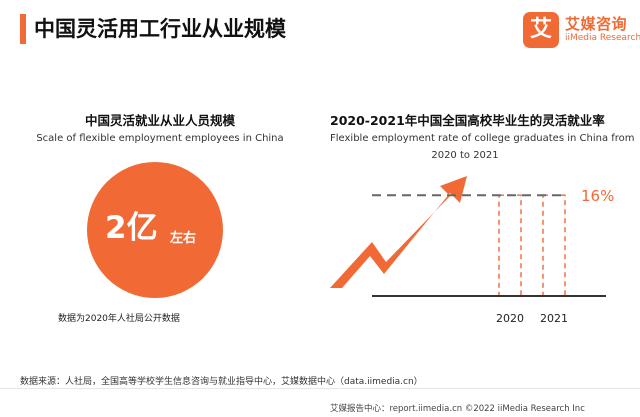 Image resolution: width=640 pixels, height=417 pixels. Describe the element at coordinates (510, 245) in the screenshot. I see `bar-2020` at that location.